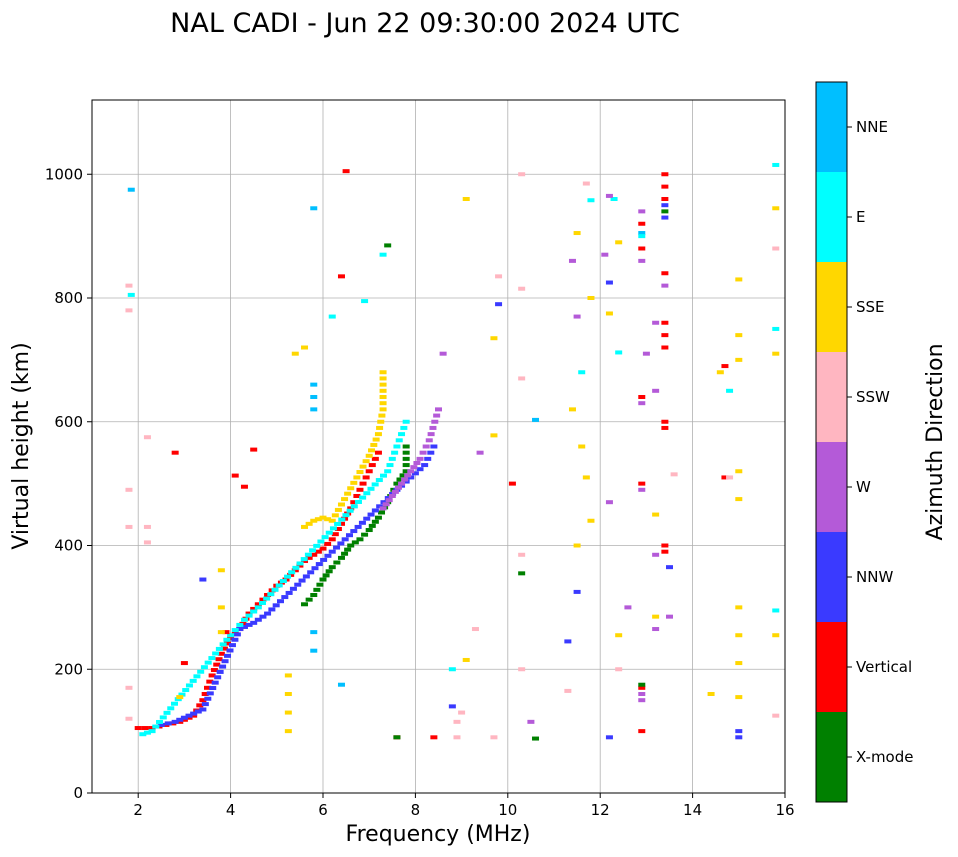 The image size is (958, 857). Describe the element at coordinates (831, 307) in the screenshot. I see `colorbar-segment-sse` at that location.